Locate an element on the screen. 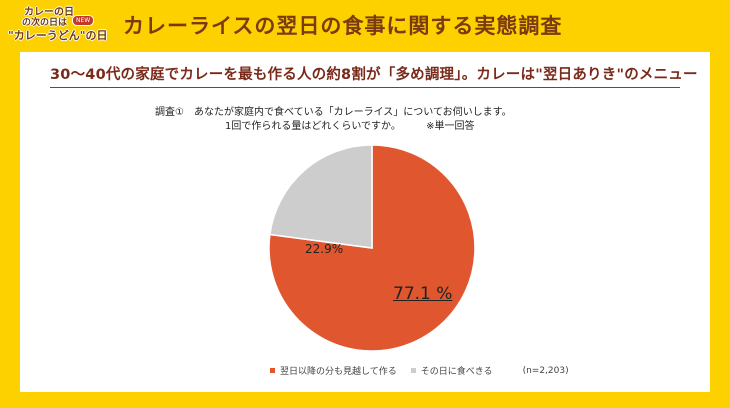 This screenshot has height=408, width=730. legend-item-make-extra: 翌日以降の分も見越して作る is located at coordinates (333, 370).